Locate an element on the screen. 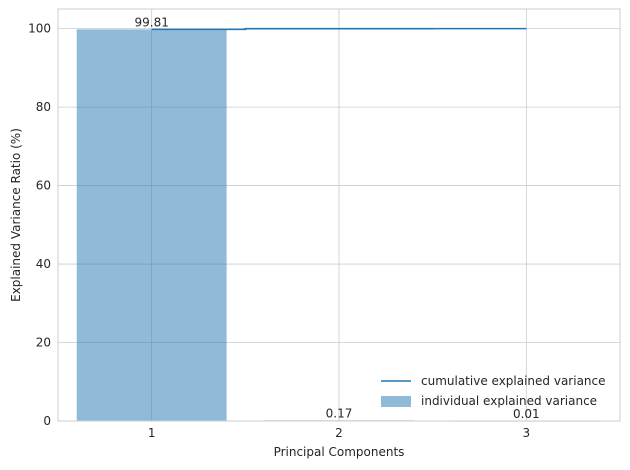  legend-bar-swatch is located at coordinates (396, 401).